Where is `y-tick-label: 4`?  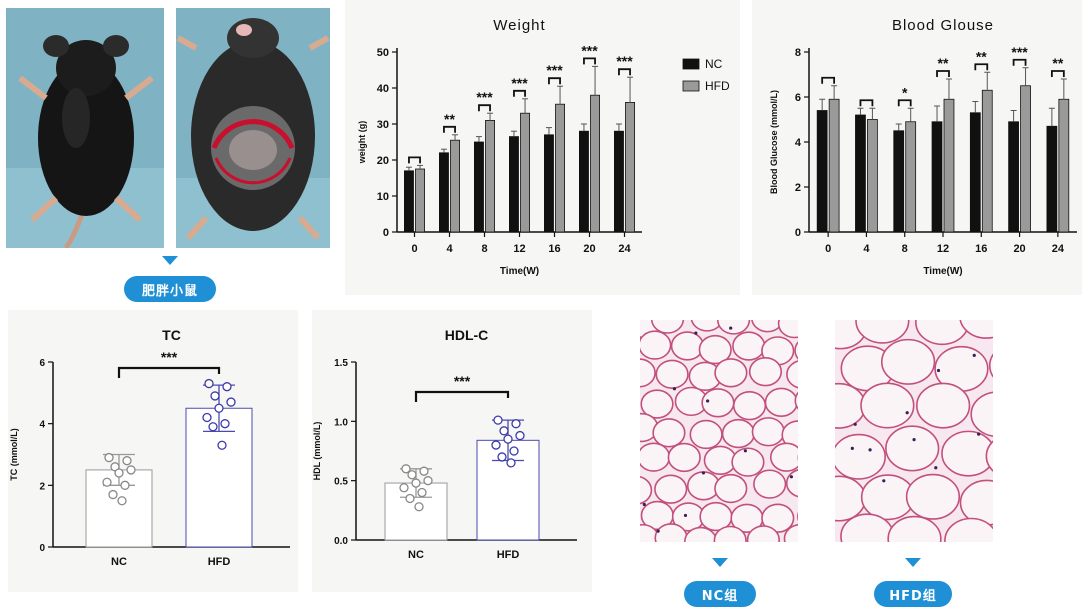
y-tick-label: 4 is located at coordinates (42, 425).